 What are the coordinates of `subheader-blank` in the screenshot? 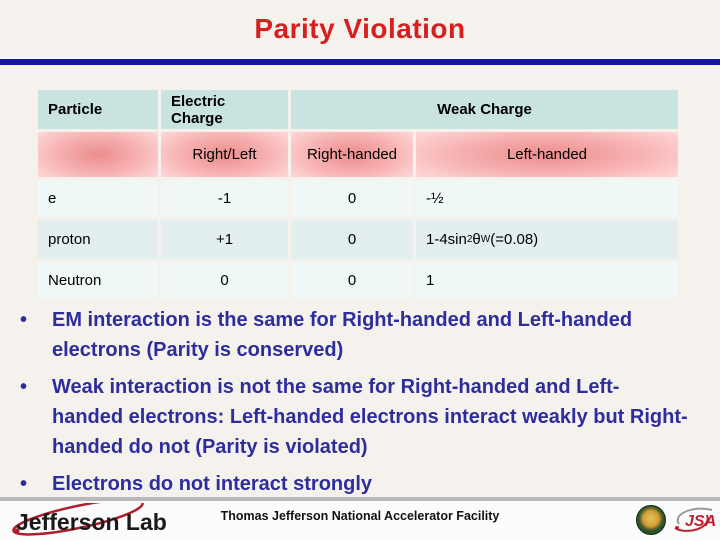 It's located at (98, 154).